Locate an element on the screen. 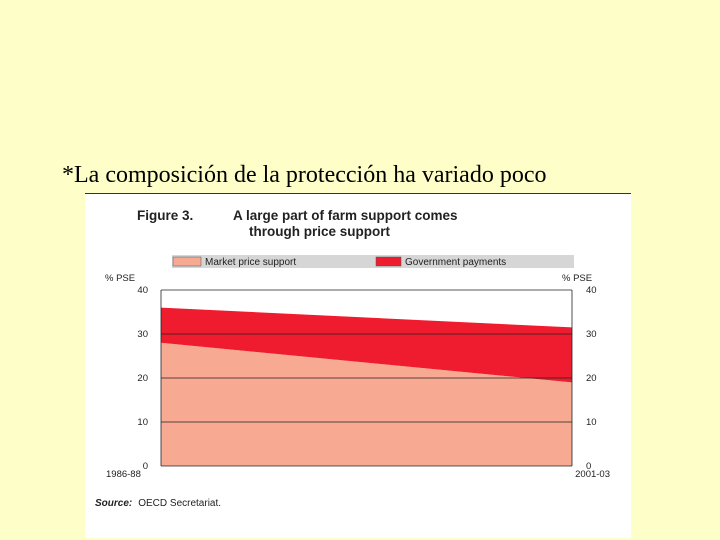  y-tick-left-10: 10 is located at coordinates (142, 422).